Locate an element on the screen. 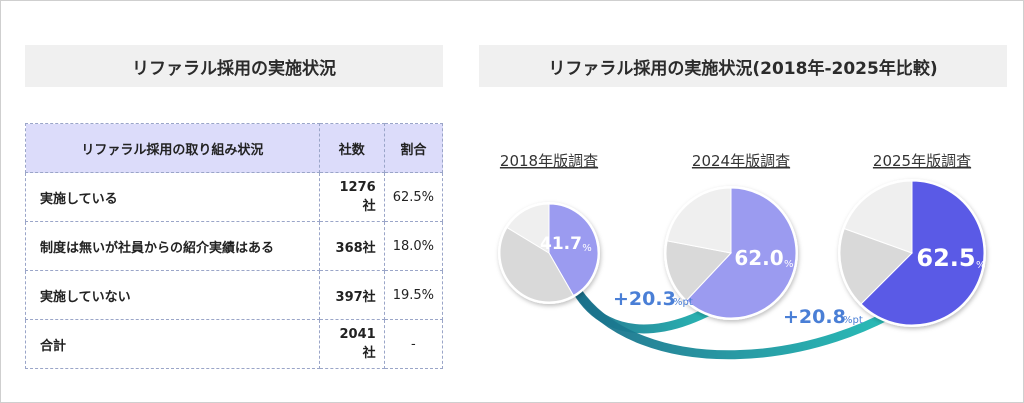  row-label: 制度は無いが社員からの紹介実績はある is located at coordinates (172, 246).